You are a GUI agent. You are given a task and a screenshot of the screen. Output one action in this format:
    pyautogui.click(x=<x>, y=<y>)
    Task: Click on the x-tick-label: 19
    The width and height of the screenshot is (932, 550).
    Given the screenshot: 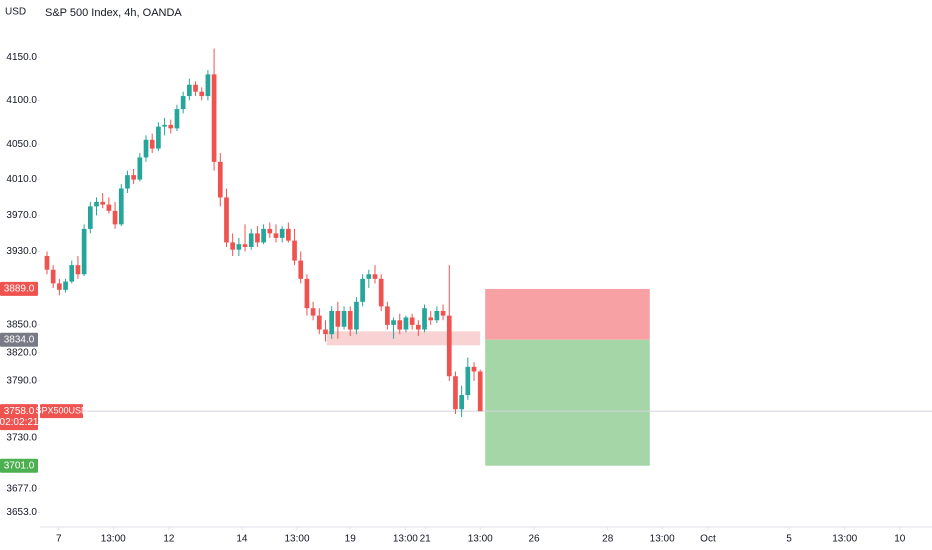 What is the action you would take?
    pyautogui.click(x=351, y=539)
    